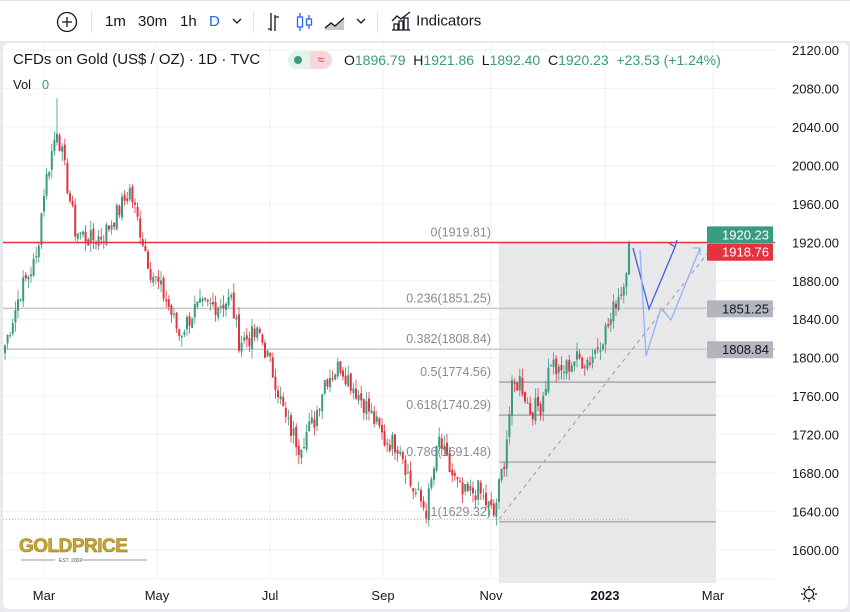 The image size is (850, 612). I want to click on time-axis-tick: 2023, so click(605, 595).